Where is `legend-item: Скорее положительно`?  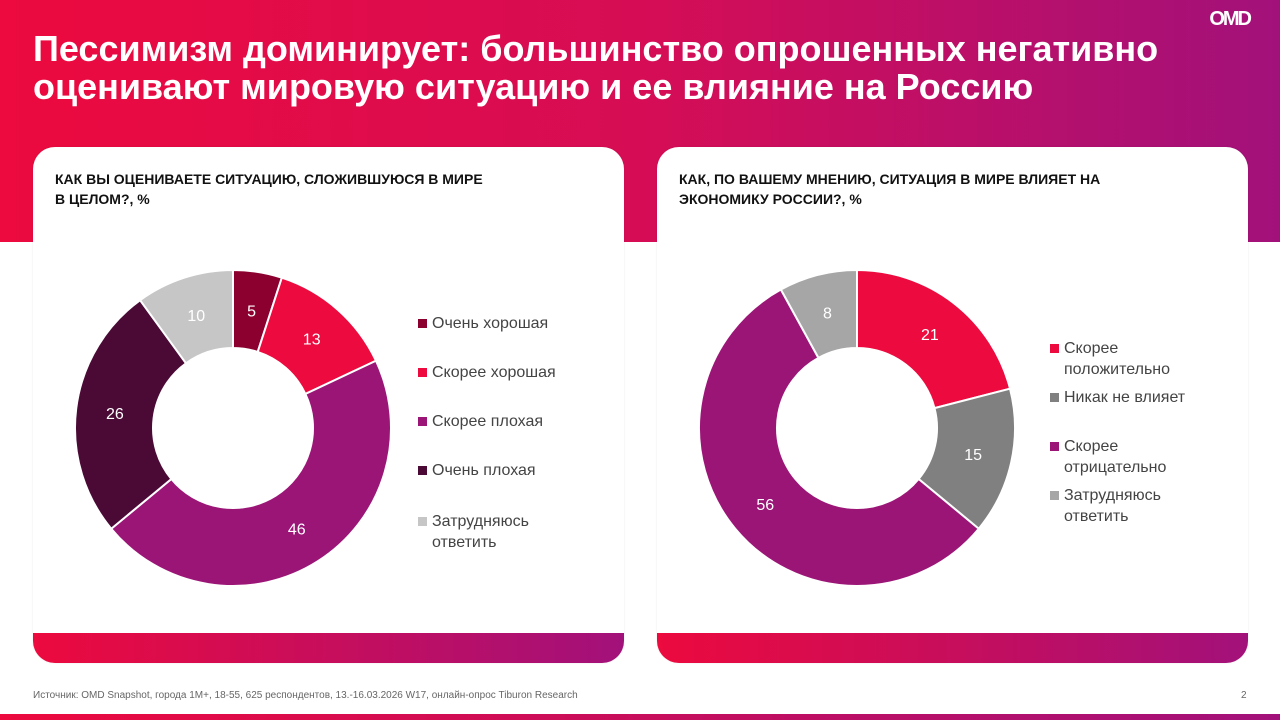
legend-item: Скорее положительно is located at coordinates (1125, 359).